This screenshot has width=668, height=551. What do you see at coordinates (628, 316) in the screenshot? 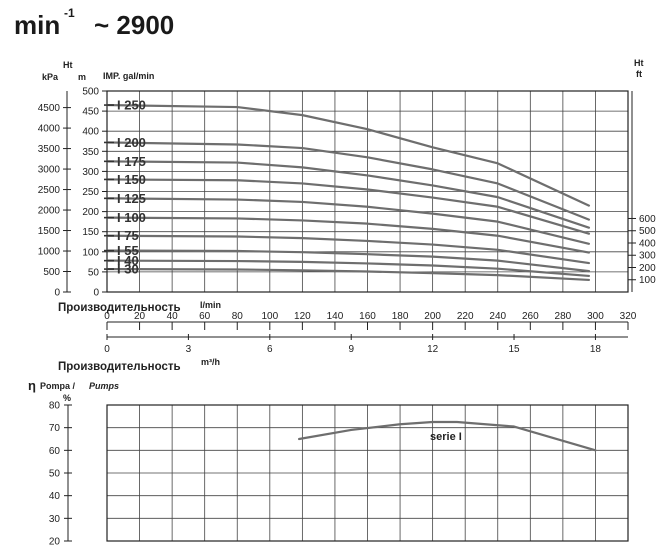
I see `lmin-tick-label: 320` at bounding box center [628, 316].